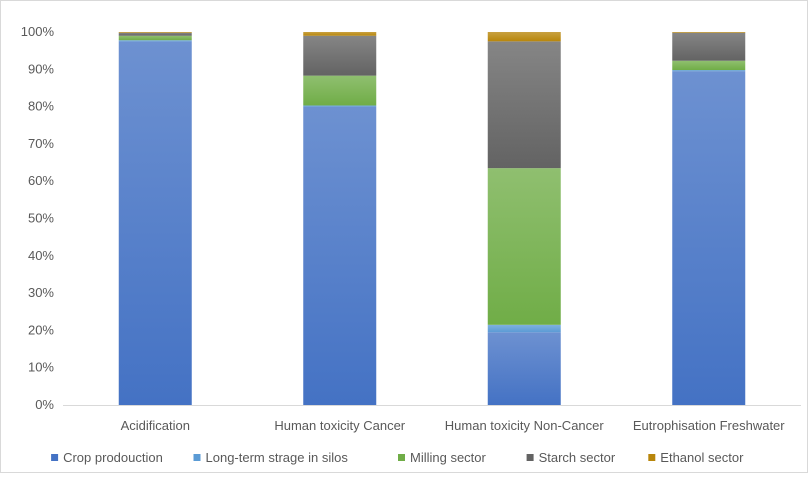  I want to click on x-tick-label: Acidification, so click(155, 425).